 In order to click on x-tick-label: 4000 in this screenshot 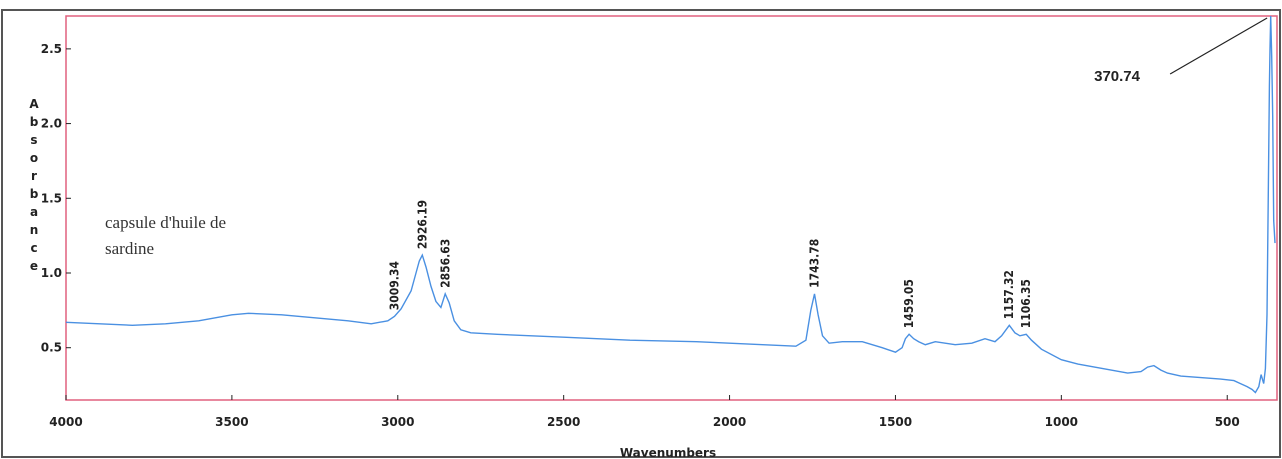, I will do `click(65, 422)`.